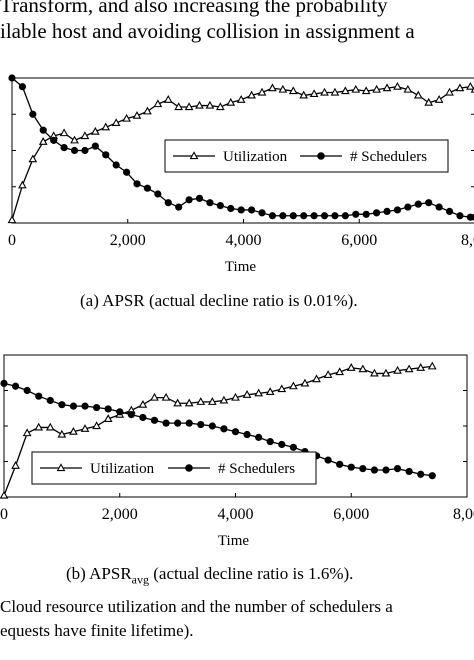  I want to click on chart-b-x-tick-label: 4,000, so click(236, 514).